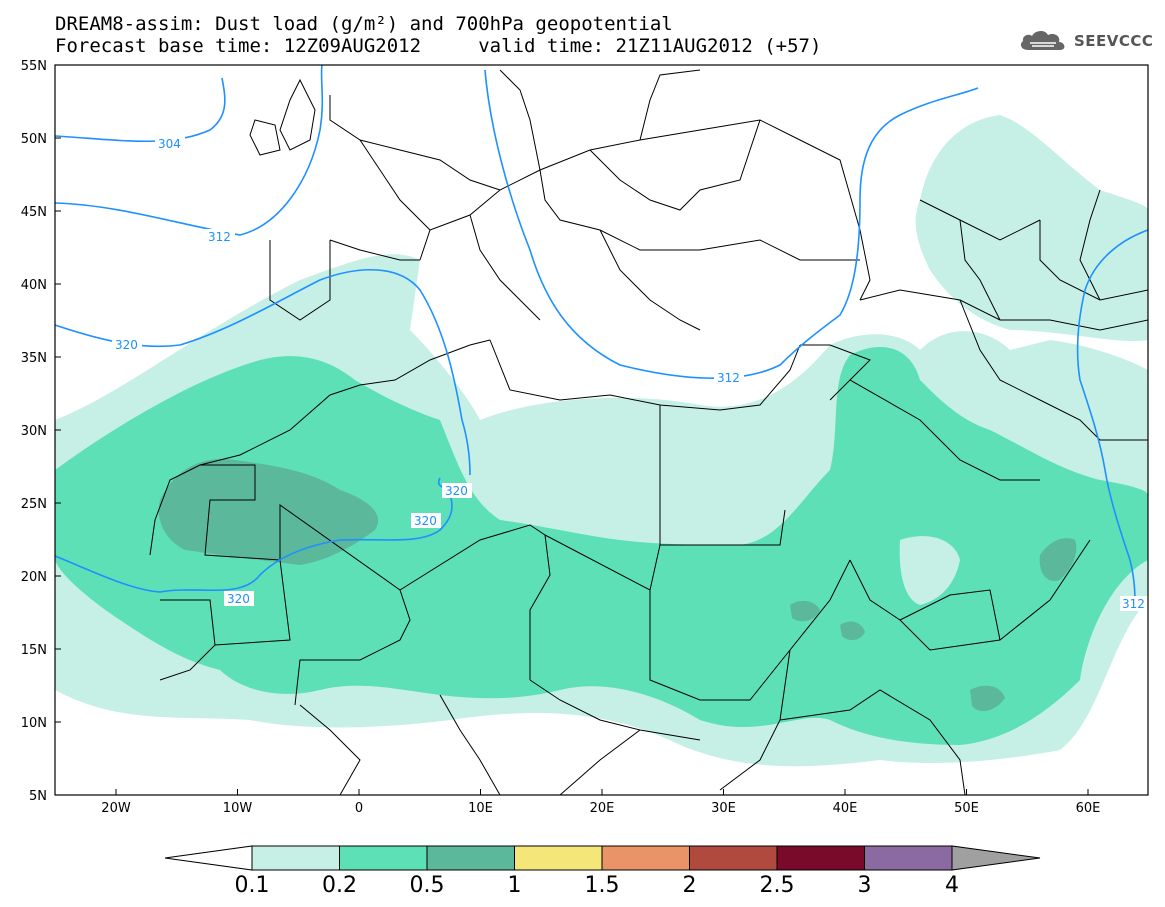  What do you see at coordinates (690, 885) in the screenshot?
I see `colorbar-label: 2` at bounding box center [690, 885].